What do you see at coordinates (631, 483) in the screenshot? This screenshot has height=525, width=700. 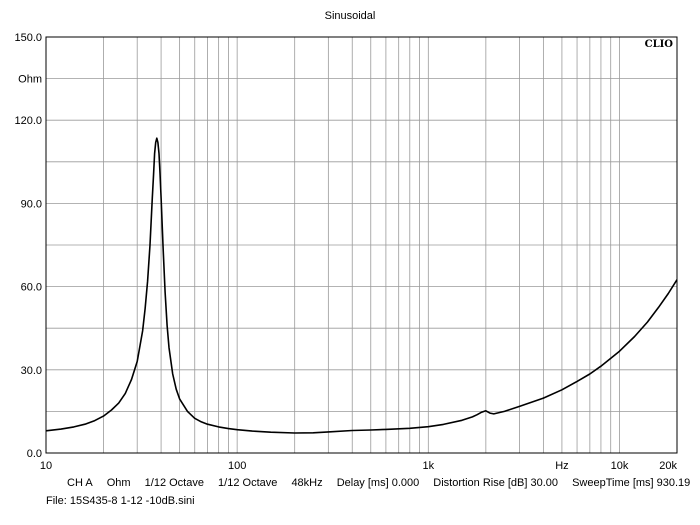 I see `sweep-time-label: SweepTime [ms] 930.19` at bounding box center [631, 483].